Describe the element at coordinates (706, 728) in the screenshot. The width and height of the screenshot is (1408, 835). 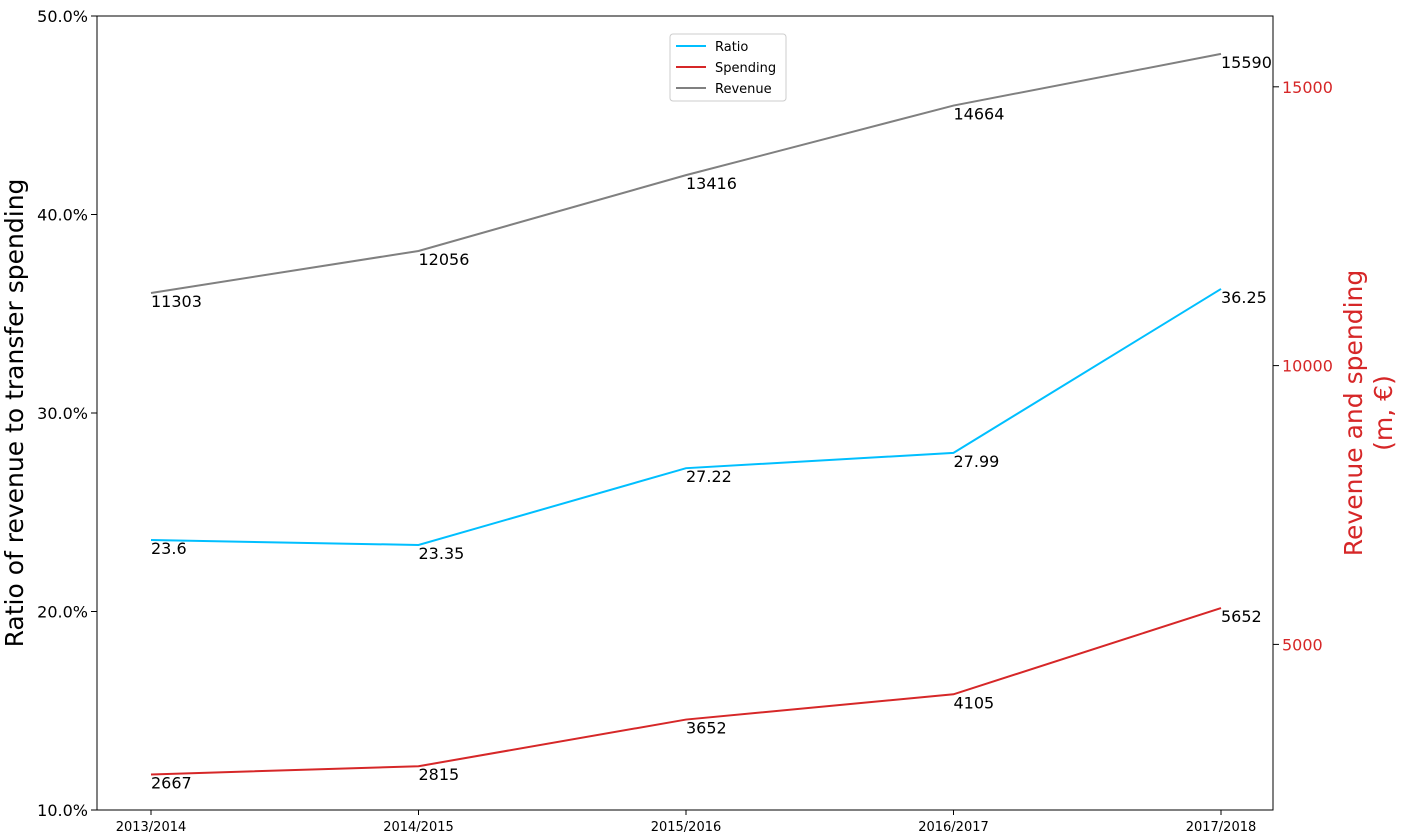
I see `data-label-spending: 3652` at that location.